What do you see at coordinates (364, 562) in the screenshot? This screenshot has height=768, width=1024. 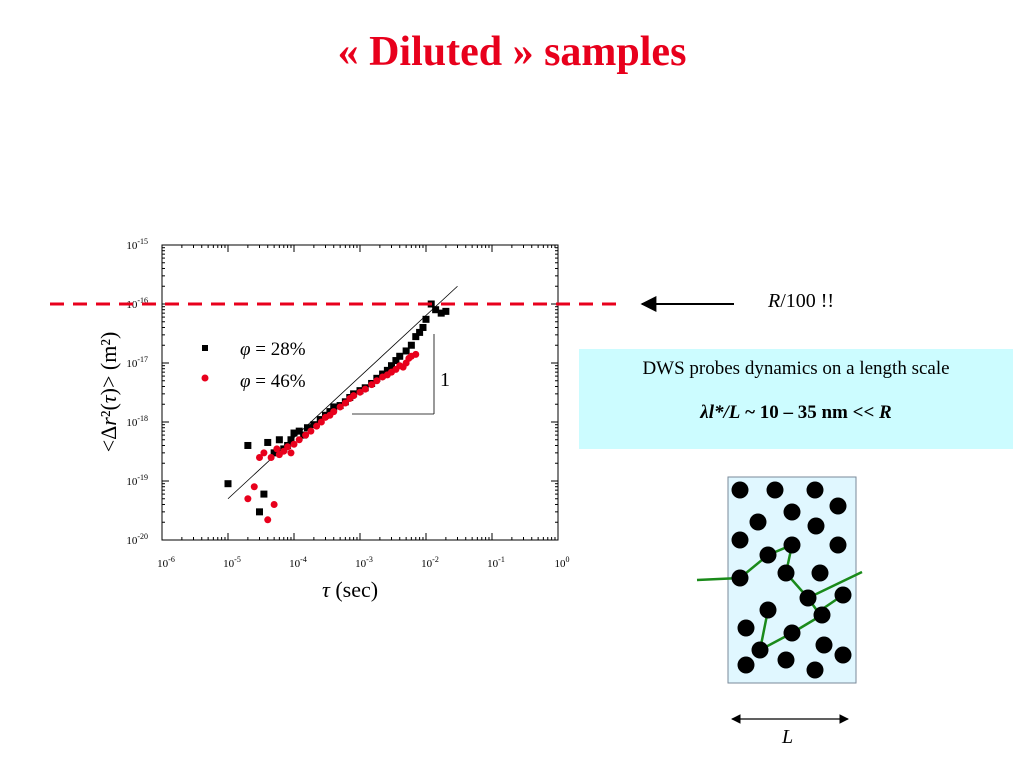 I see `x-tick-label: 10⁻³` at bounding box center [364, 562].